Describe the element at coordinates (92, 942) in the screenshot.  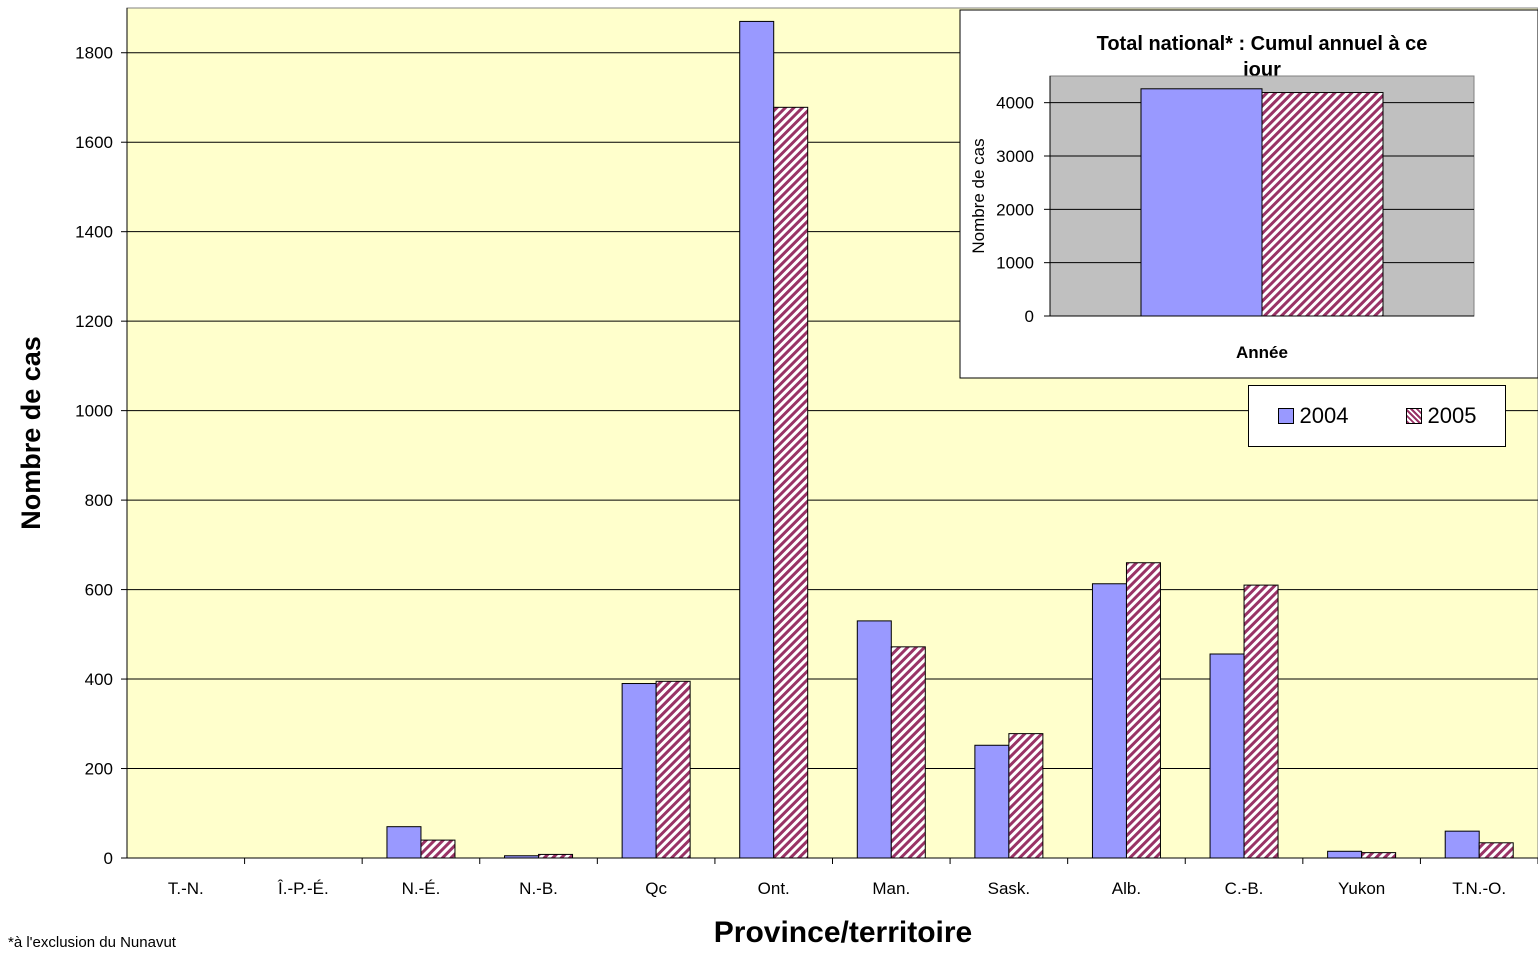
I see `footnote: *à l'exclusion du Nunavut` at that location.